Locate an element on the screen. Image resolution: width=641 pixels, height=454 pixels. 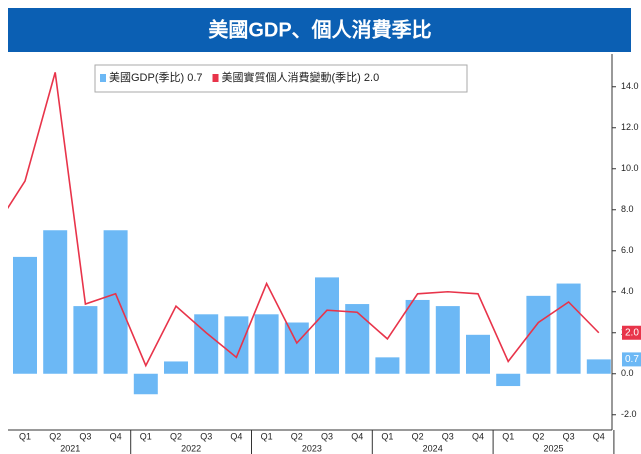
title-bar is located at coordinates (319, 30).